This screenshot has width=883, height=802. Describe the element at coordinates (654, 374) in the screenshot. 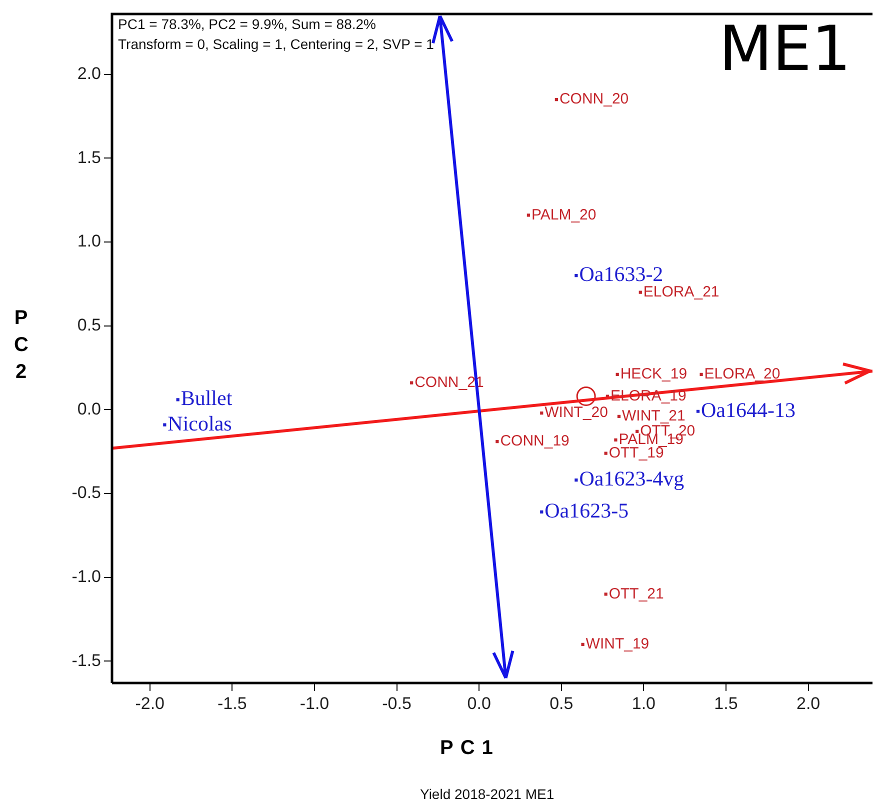

I see `annotation: HECK_19` at that location.